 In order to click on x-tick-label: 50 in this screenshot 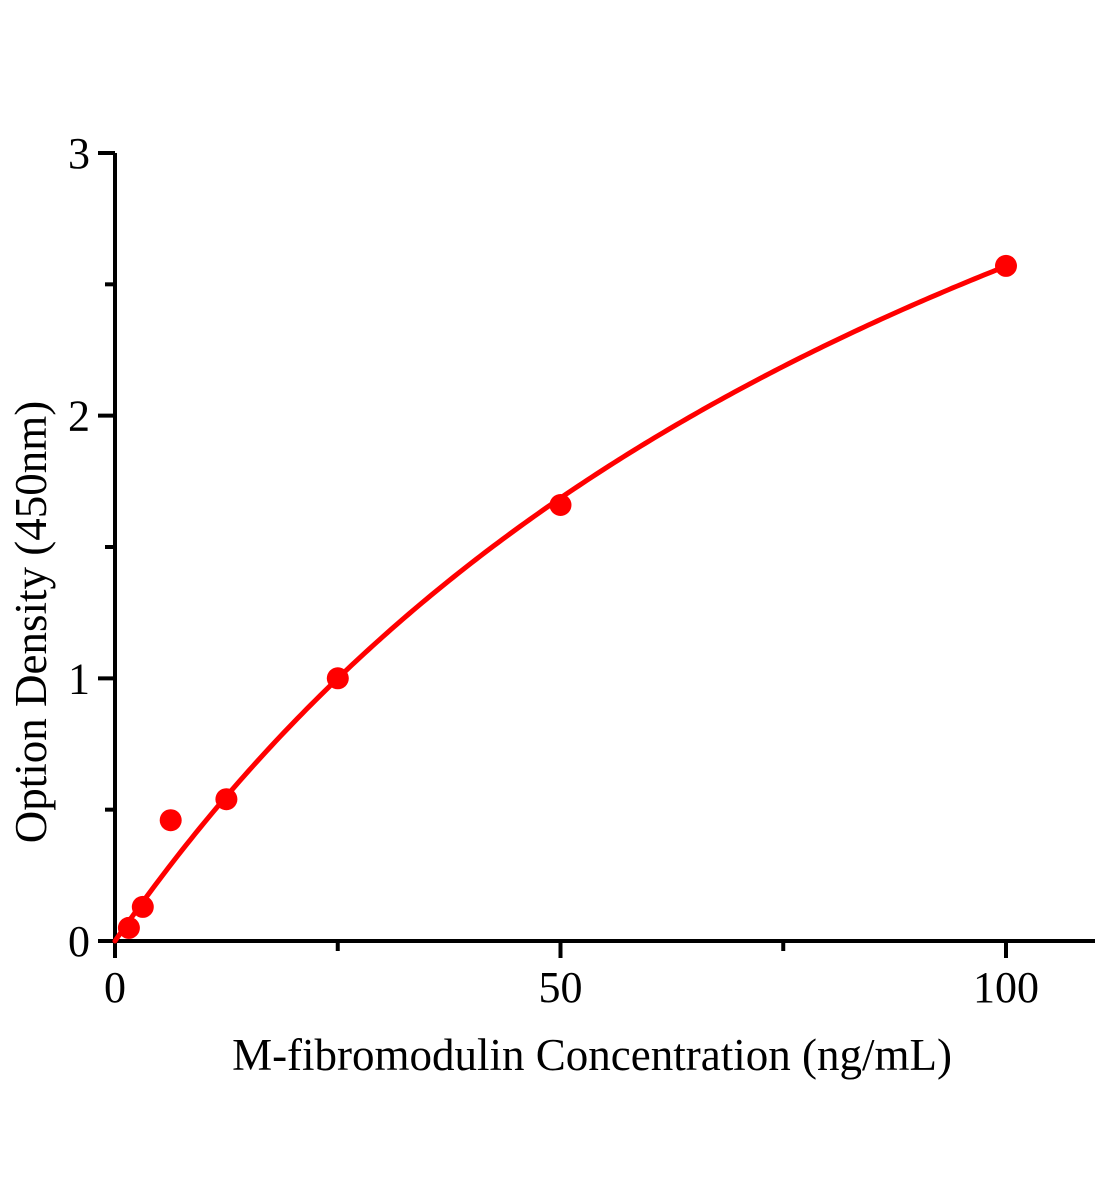, I will do `click(561, 987)`.